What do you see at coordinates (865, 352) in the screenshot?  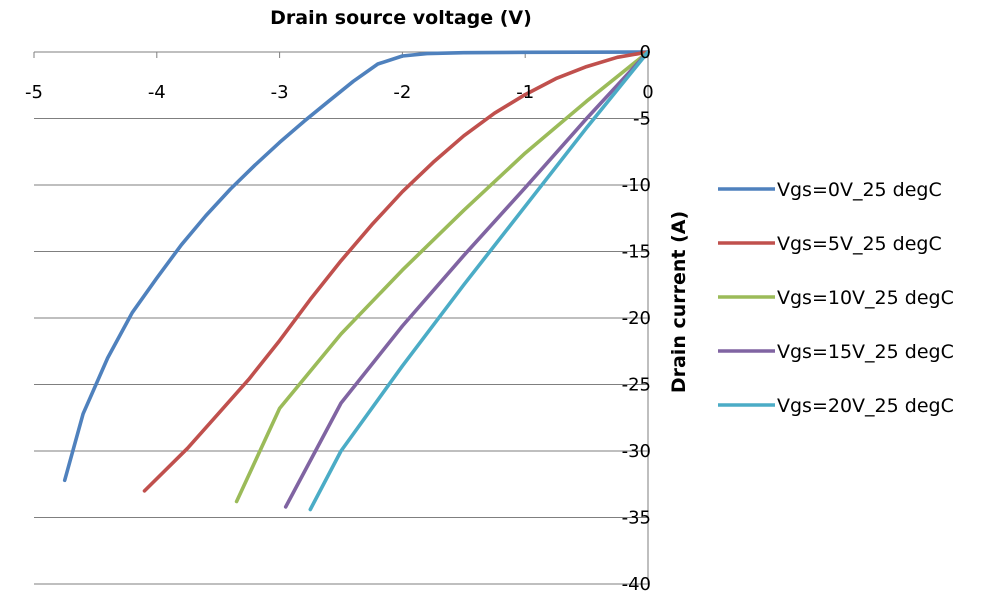 I see `legend-label-4: Vgs=15V_25 degC` at bounding box center [865, 352].